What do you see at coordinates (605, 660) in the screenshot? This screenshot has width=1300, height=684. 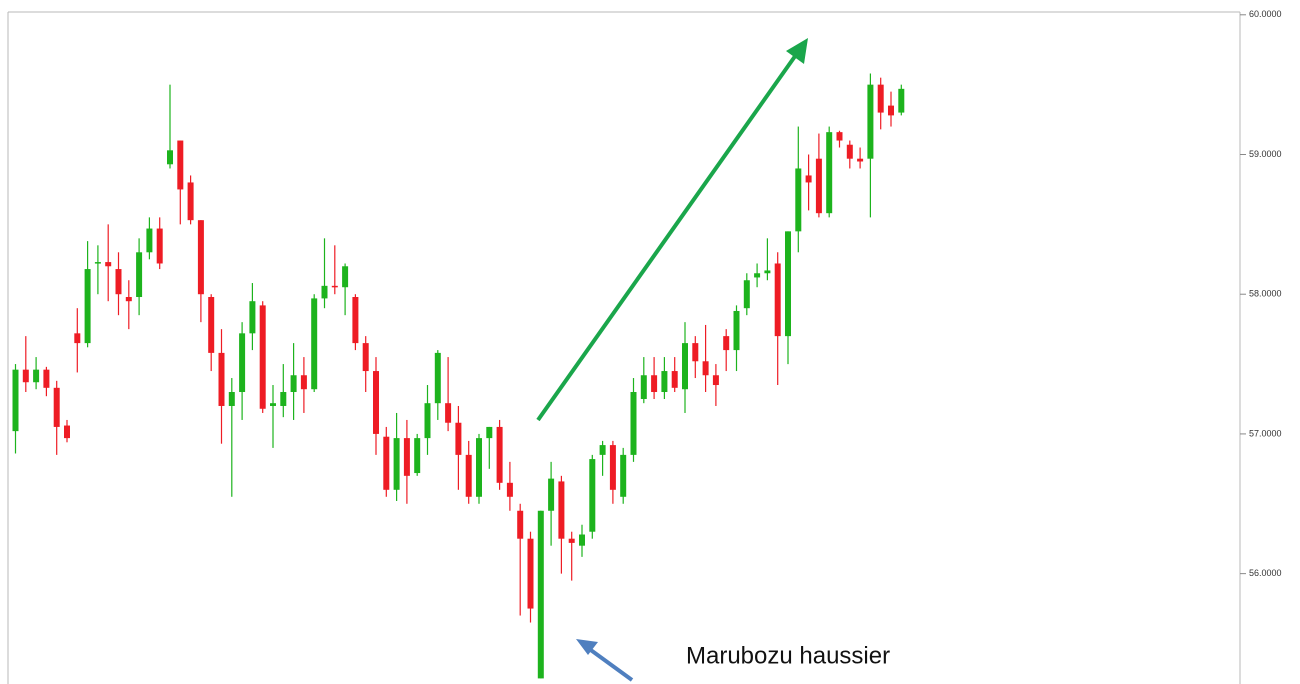 I see `blue-arrow` at bounding box center [605, 660].